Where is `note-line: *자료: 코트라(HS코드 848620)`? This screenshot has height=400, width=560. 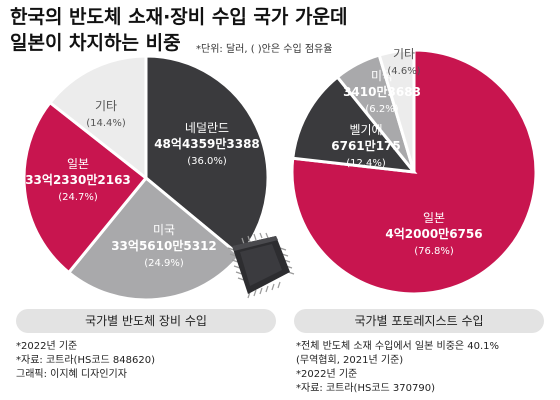 note-line: *자료: 코트라(HS코드 848620) is located at coordinates (85, 360).